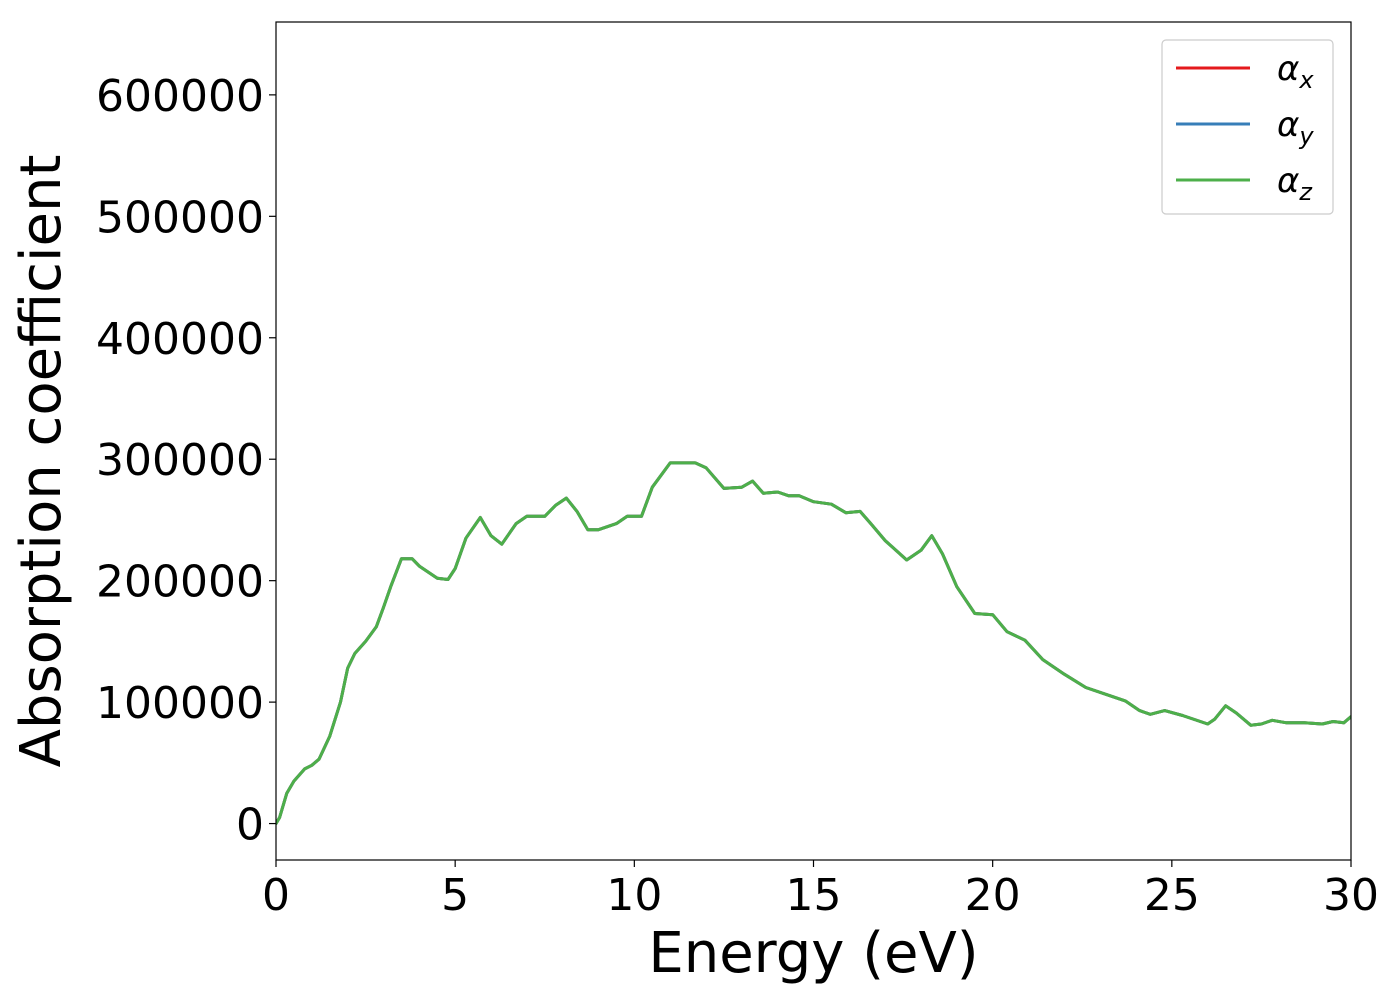 The width and height of the screenshot is (1400, 1005). Describe the element at coordinates (250, 825) in the screenshot. I see `y-tick-label: 0` at that location.